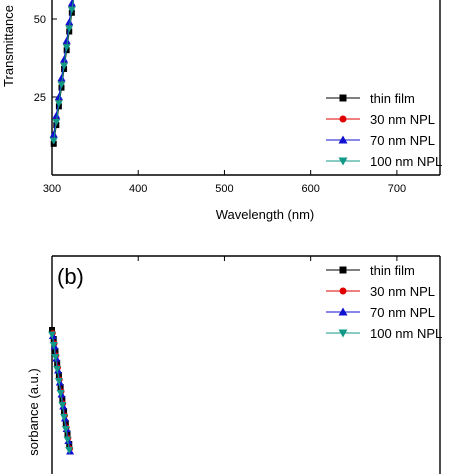  Describe the element at coordinates (40, 20) in the screenshot. I see `panel-a-y-tick-label: 50` at that location.